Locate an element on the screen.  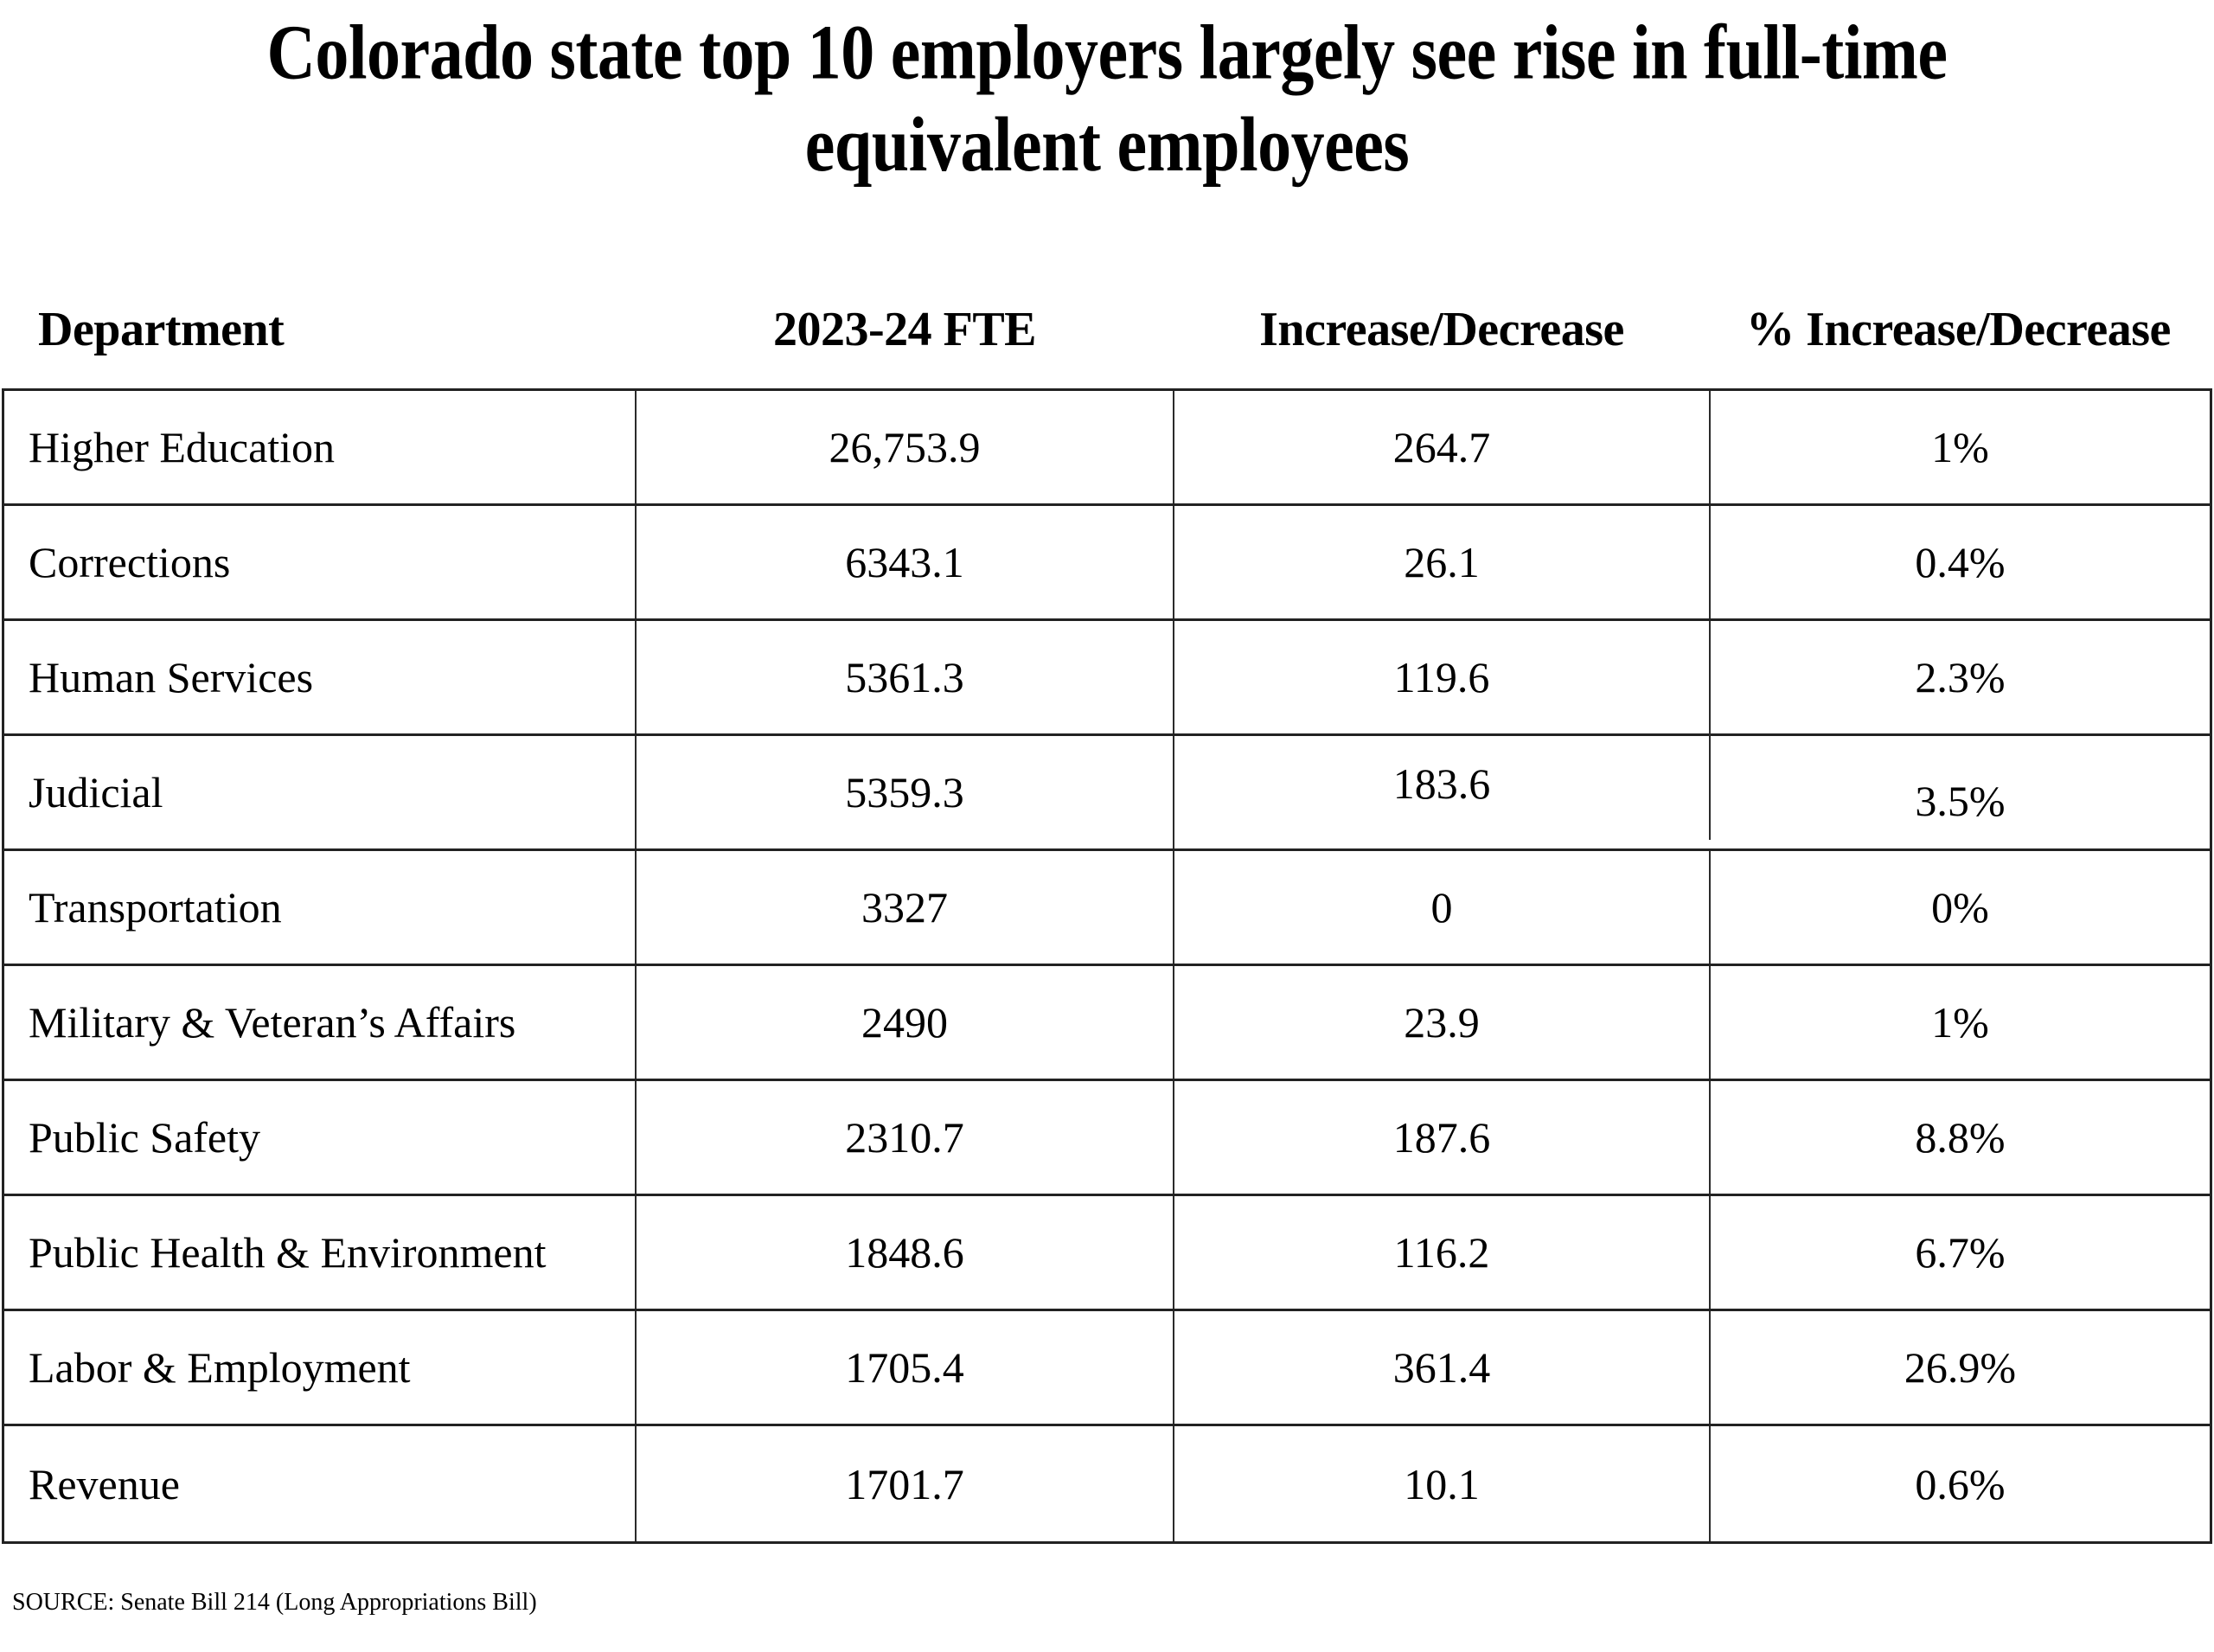
page-title-line-2: equivalent employees is located at coordinates (1107, 144).